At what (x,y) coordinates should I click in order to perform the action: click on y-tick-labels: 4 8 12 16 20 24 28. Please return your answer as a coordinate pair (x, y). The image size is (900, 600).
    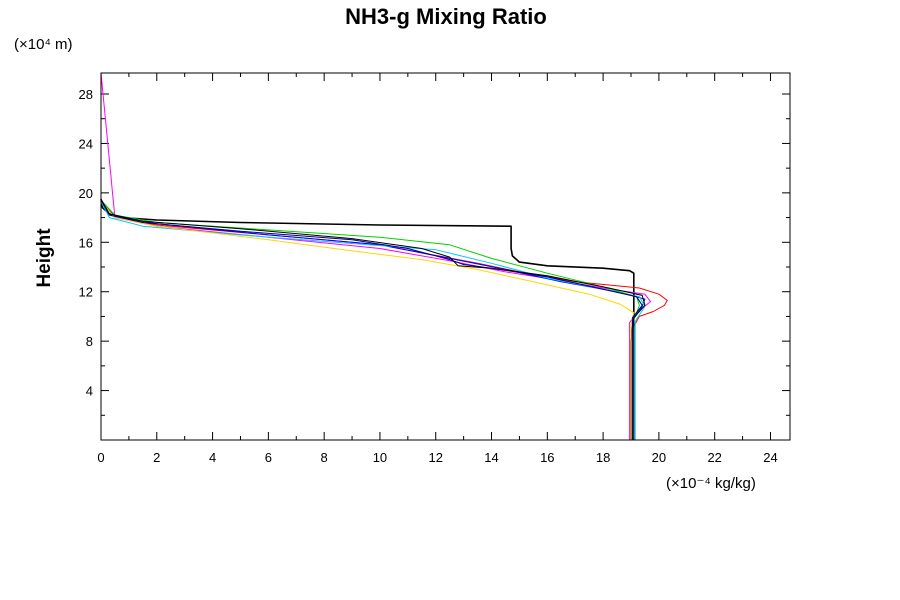
    Looking at the image, I should click on (86, 243).